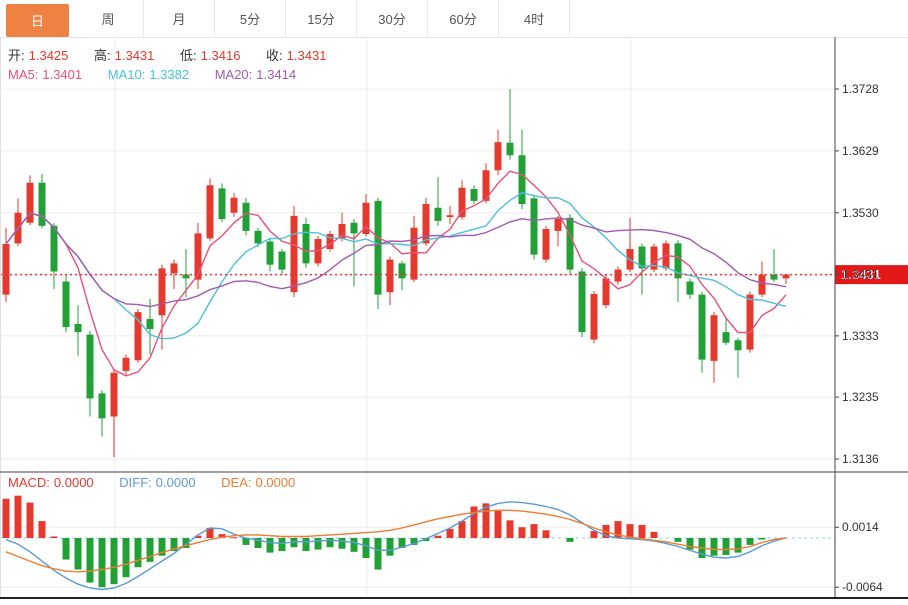  Describe the element at coordinates (396, 260) in the screenshot. I see `ma20-line` at that location.